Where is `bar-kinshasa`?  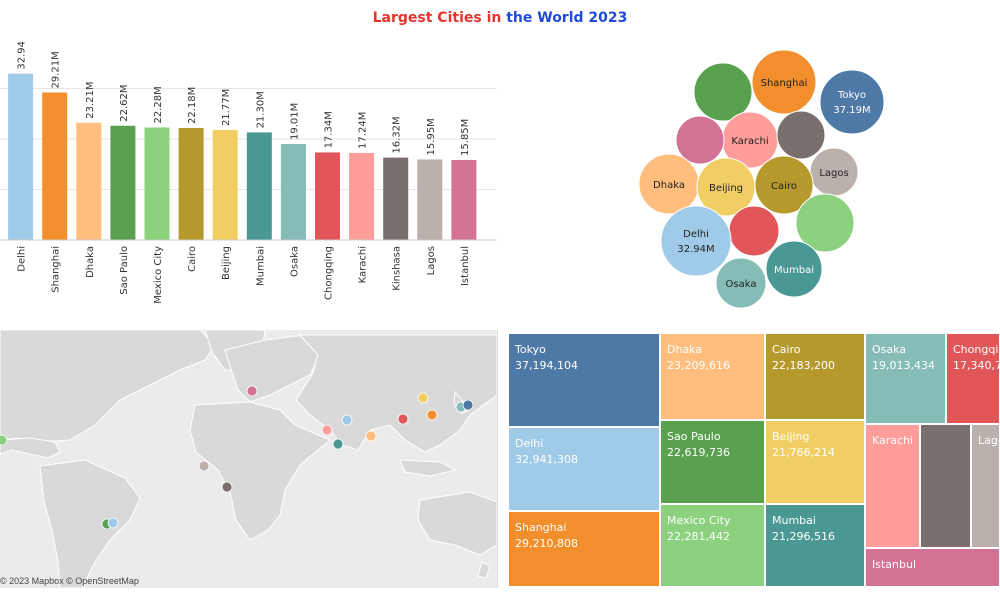
bar-kinshasa is located at coordinates (396, 198).